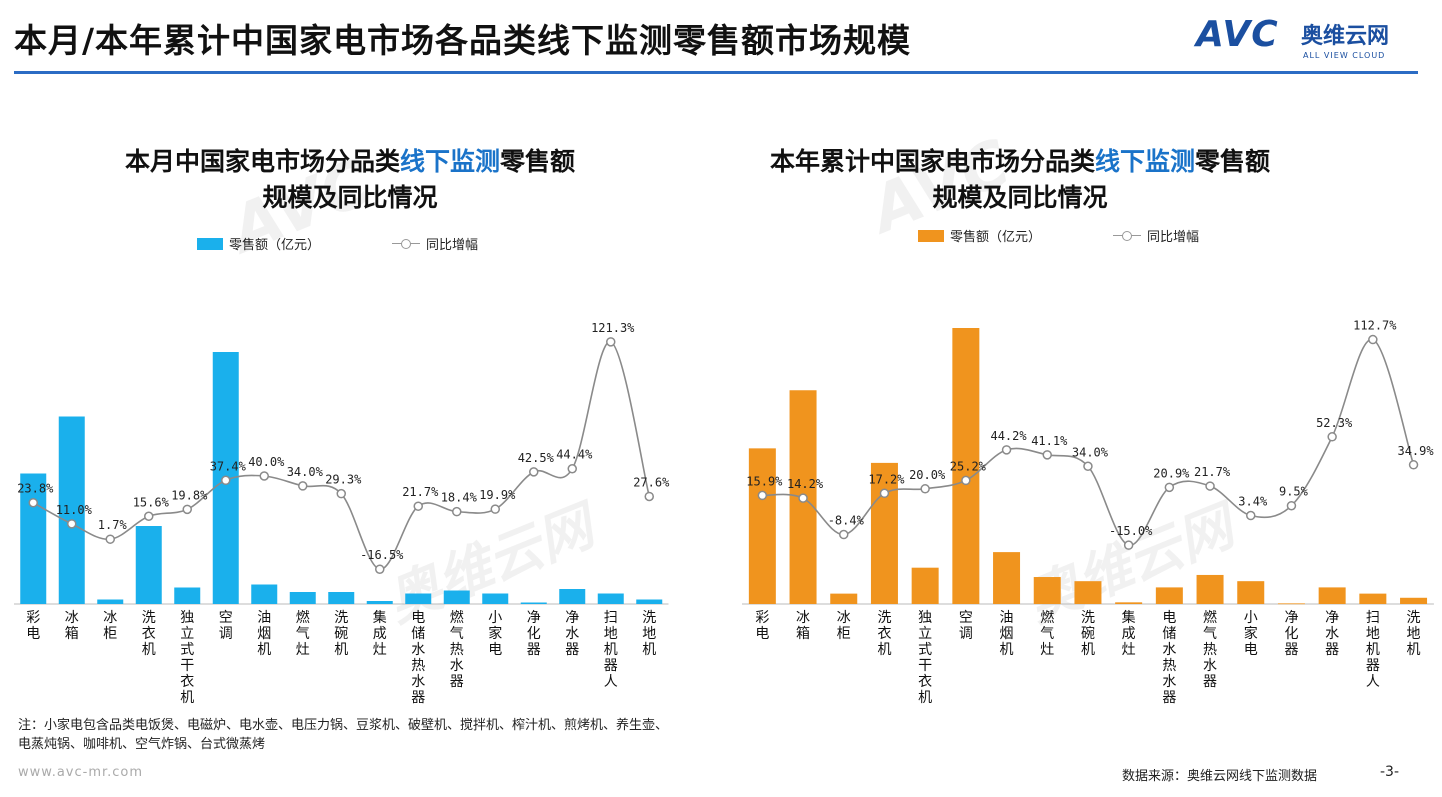 Image resolution: width=1442 pixels, height=797 pixels. I want to click on data-label: 17.2%, so click(886, 479).